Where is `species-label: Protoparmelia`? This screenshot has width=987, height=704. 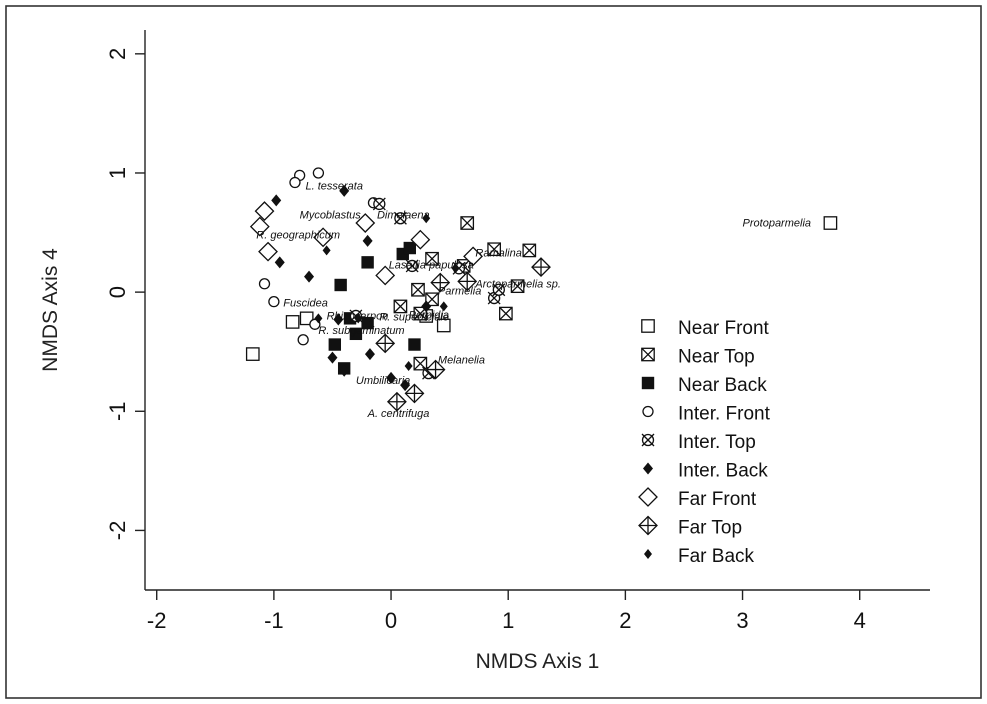 species-label: Protoparmelia is located at coordinates (777, 224).